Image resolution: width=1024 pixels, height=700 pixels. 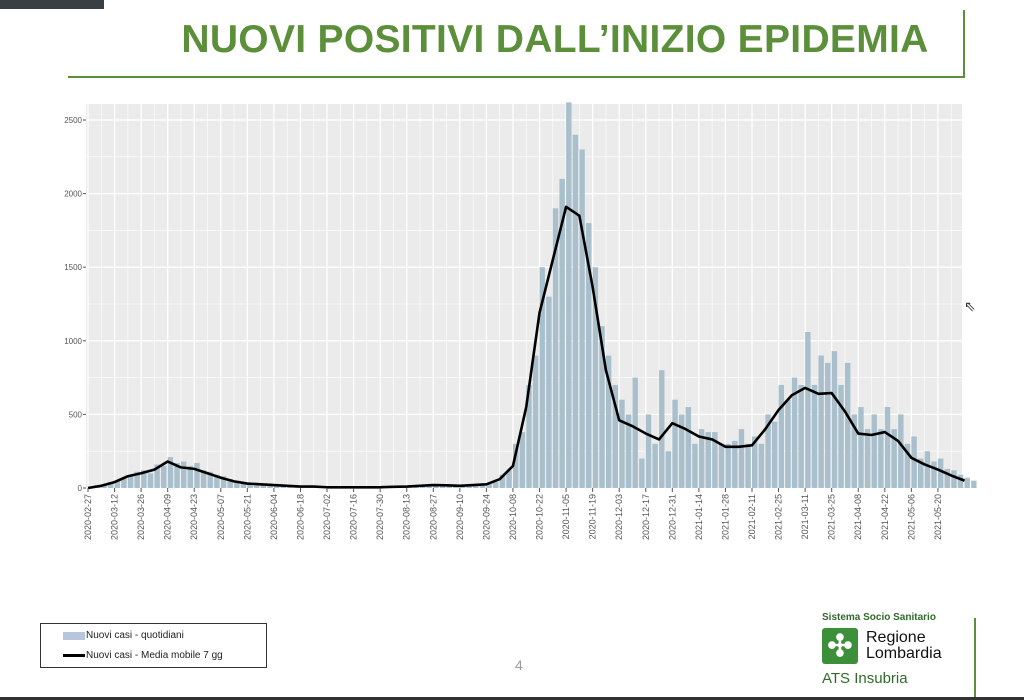 I want to click on legend-swatch-line, so click(x=74, y=655).